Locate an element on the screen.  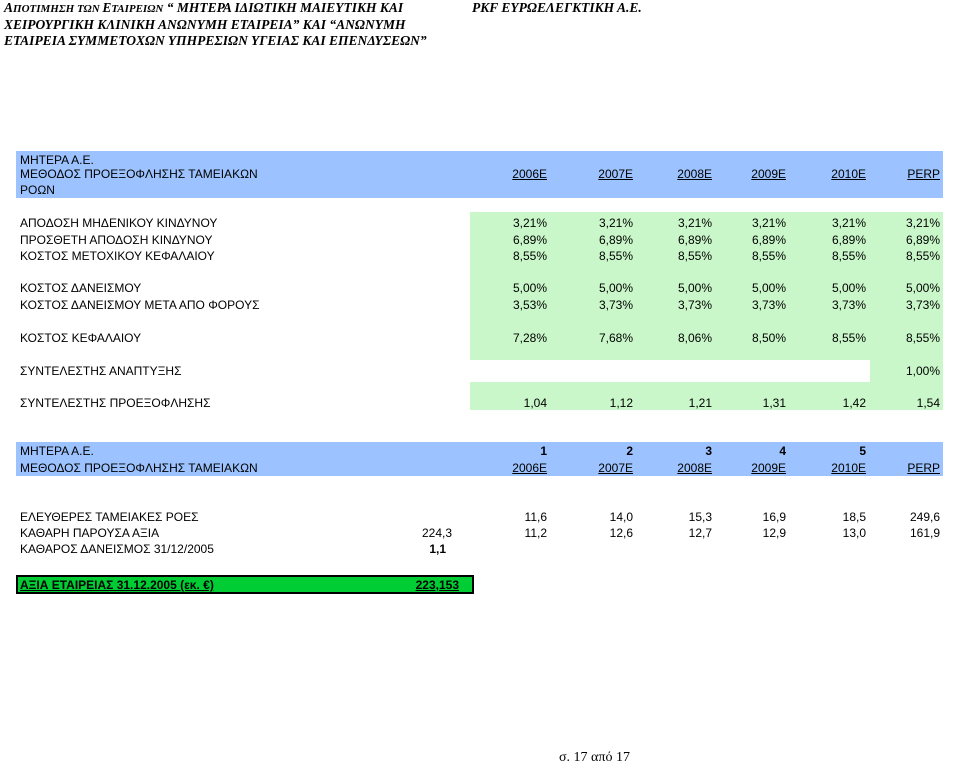
table2-year-header: 2009E is located at coordinates (768, 468).